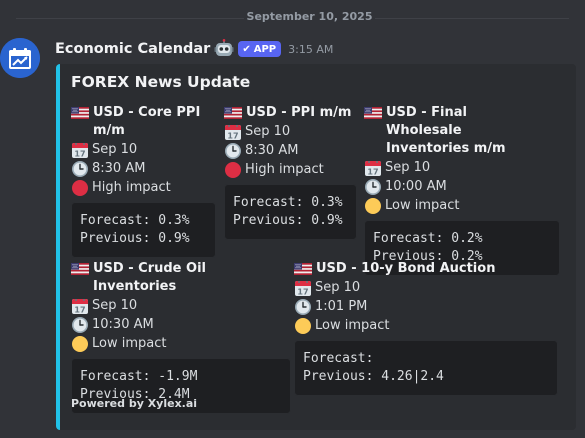 This screenshot has height=438, width=585. What do you see at coordinates (373, 376) in the screenshot?
I see `previous-line: Previous: 4.26|2.4` at bounding box center [373, 376].